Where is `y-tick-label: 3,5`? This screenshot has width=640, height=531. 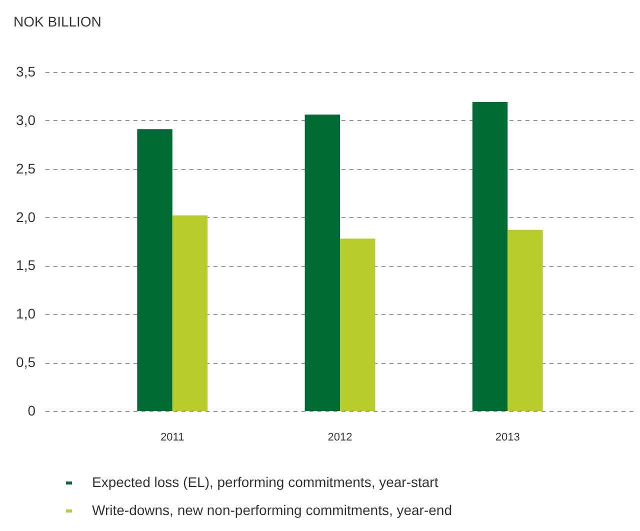
y-tick-label: 3,5 is located at coordinates (26, 72).